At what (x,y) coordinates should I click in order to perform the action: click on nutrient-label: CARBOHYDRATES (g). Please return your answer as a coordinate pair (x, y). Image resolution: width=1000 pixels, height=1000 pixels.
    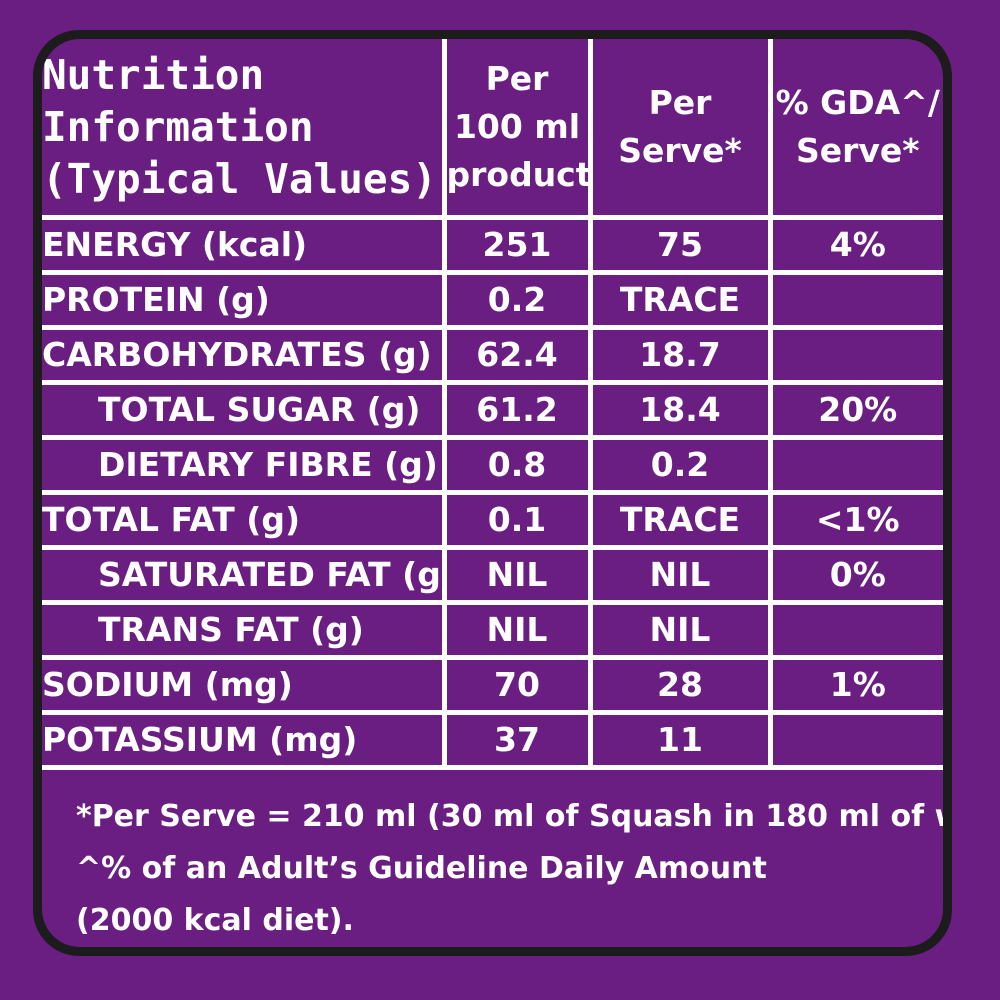
    Looking at the image, I should click on (243, 356).